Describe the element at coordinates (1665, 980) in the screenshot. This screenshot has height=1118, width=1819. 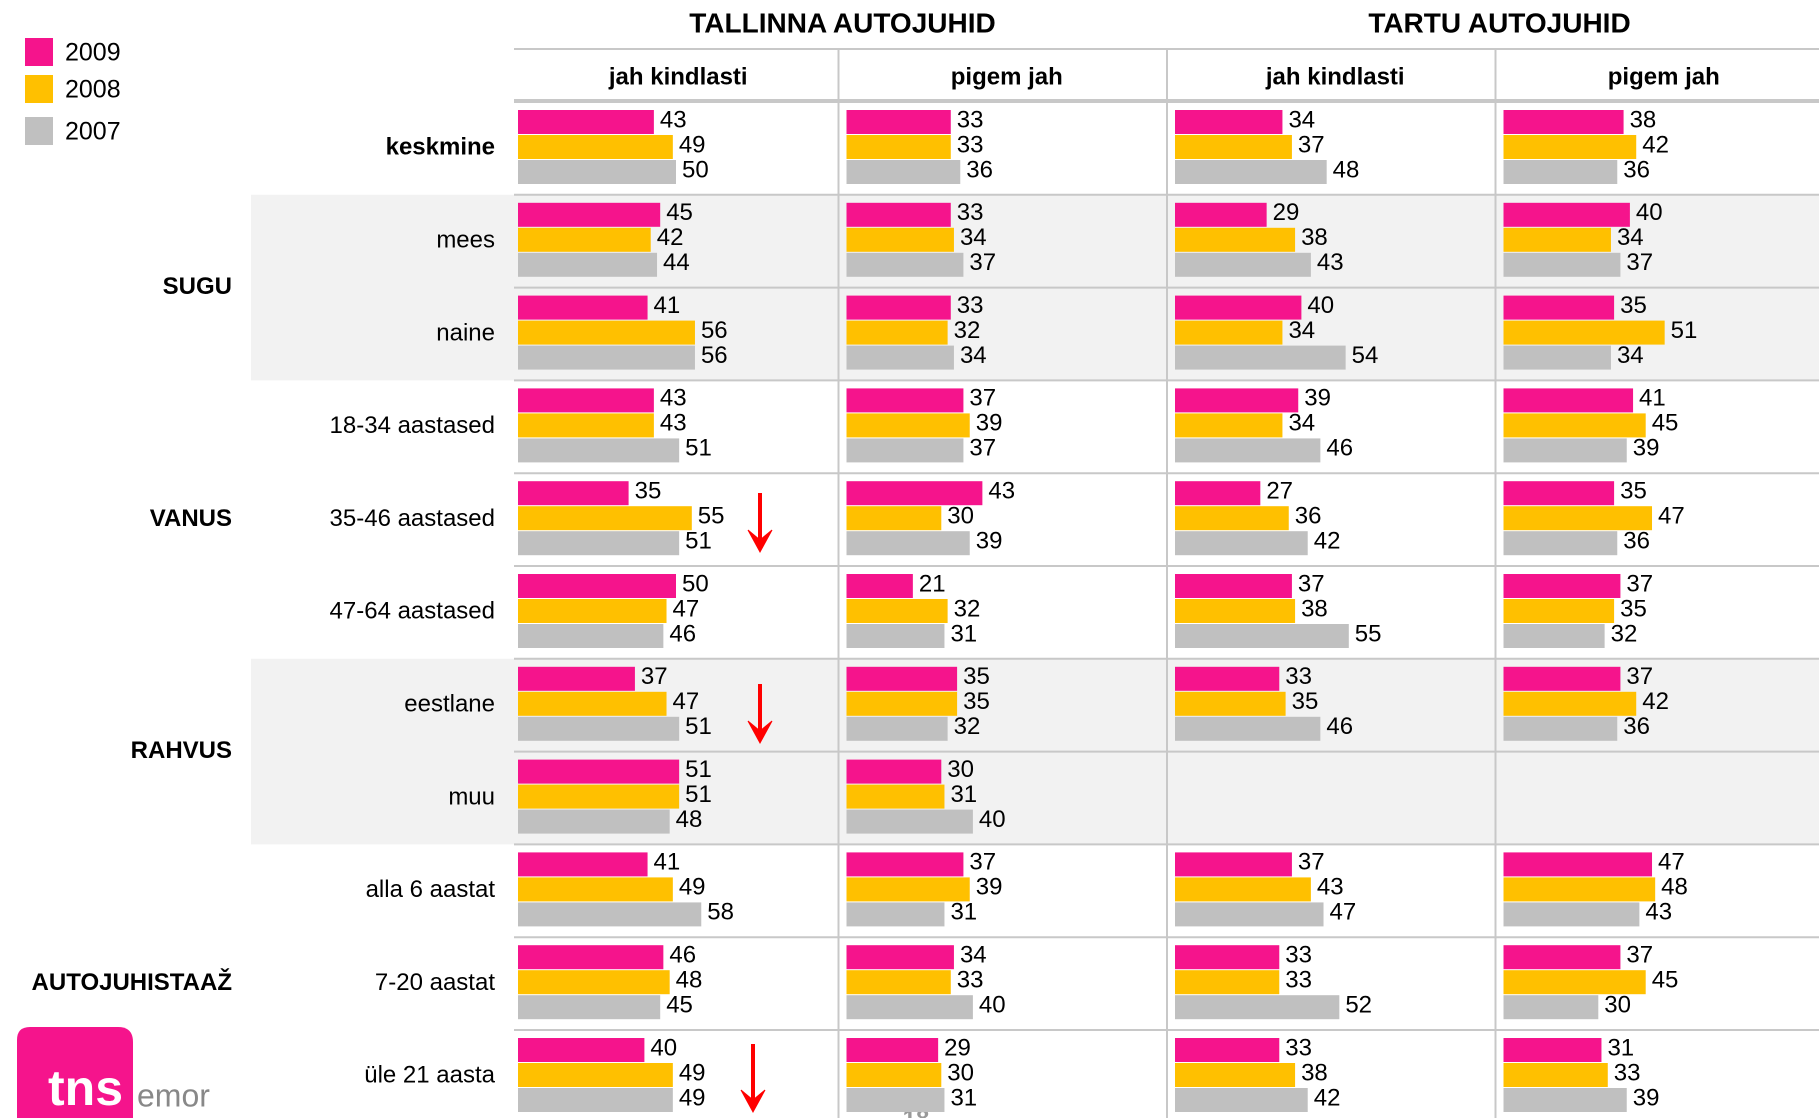
I see `value-label: 45` at that location.